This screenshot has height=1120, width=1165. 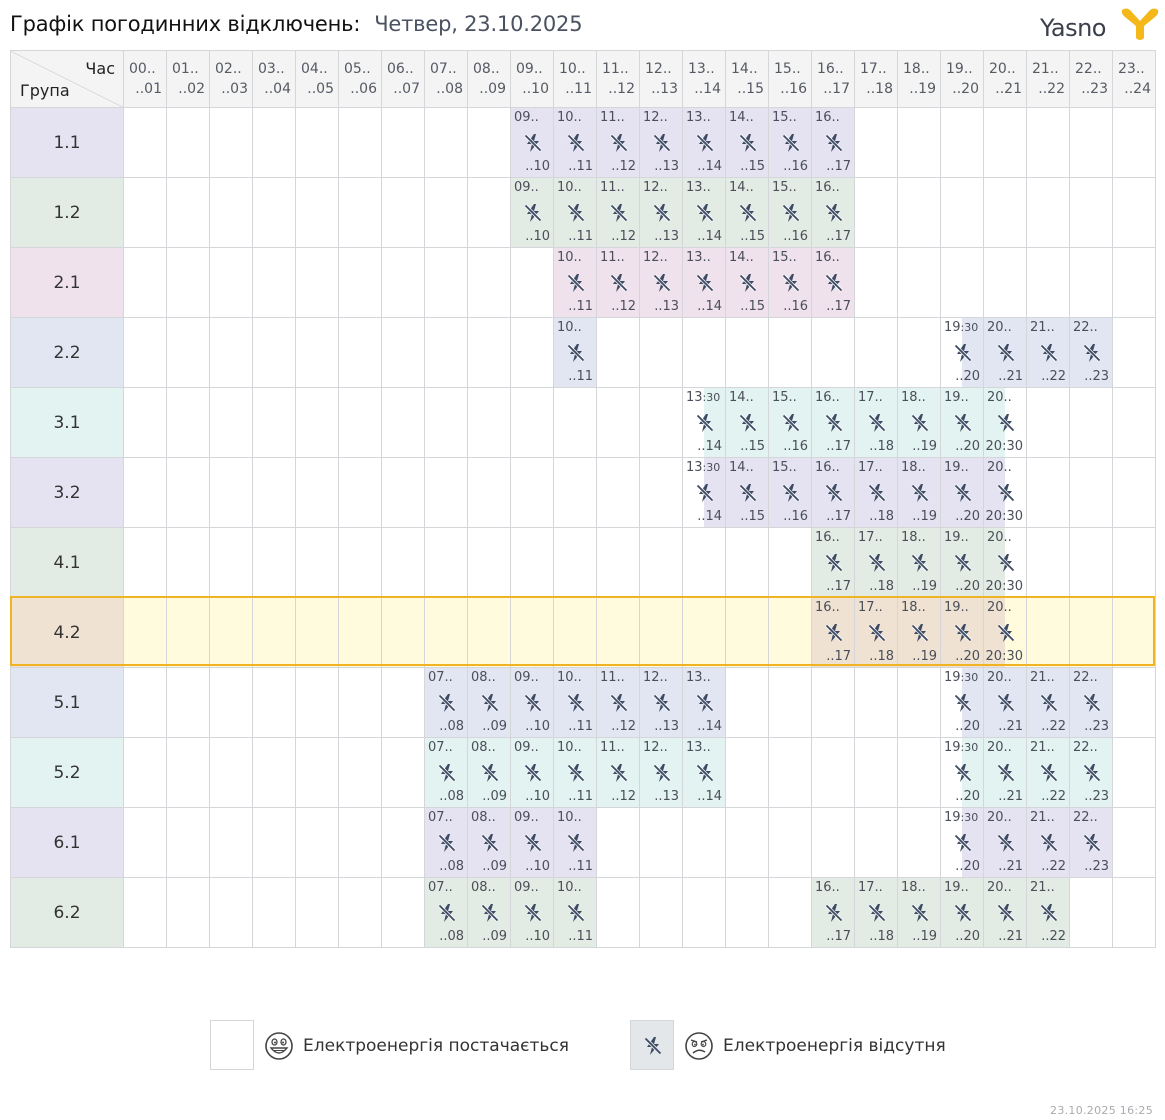 What do you see at coordinates (67, 702) in the screenshot?
I see `group-name: 5.1` at bounding box center [67, 702].